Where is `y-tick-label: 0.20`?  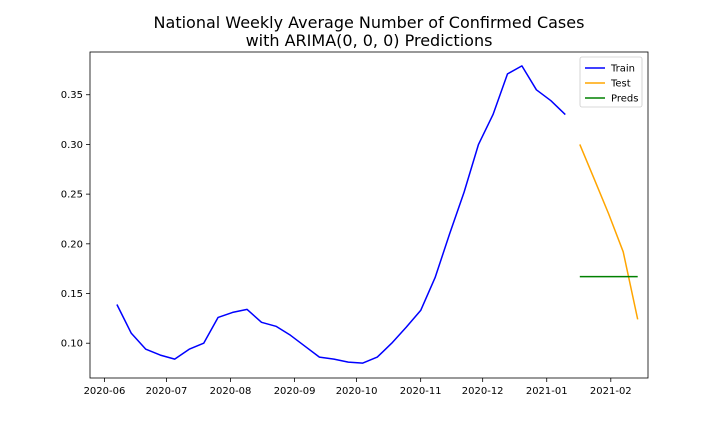
y-tick-label: 0.20 is located at coordinates (72, 244).